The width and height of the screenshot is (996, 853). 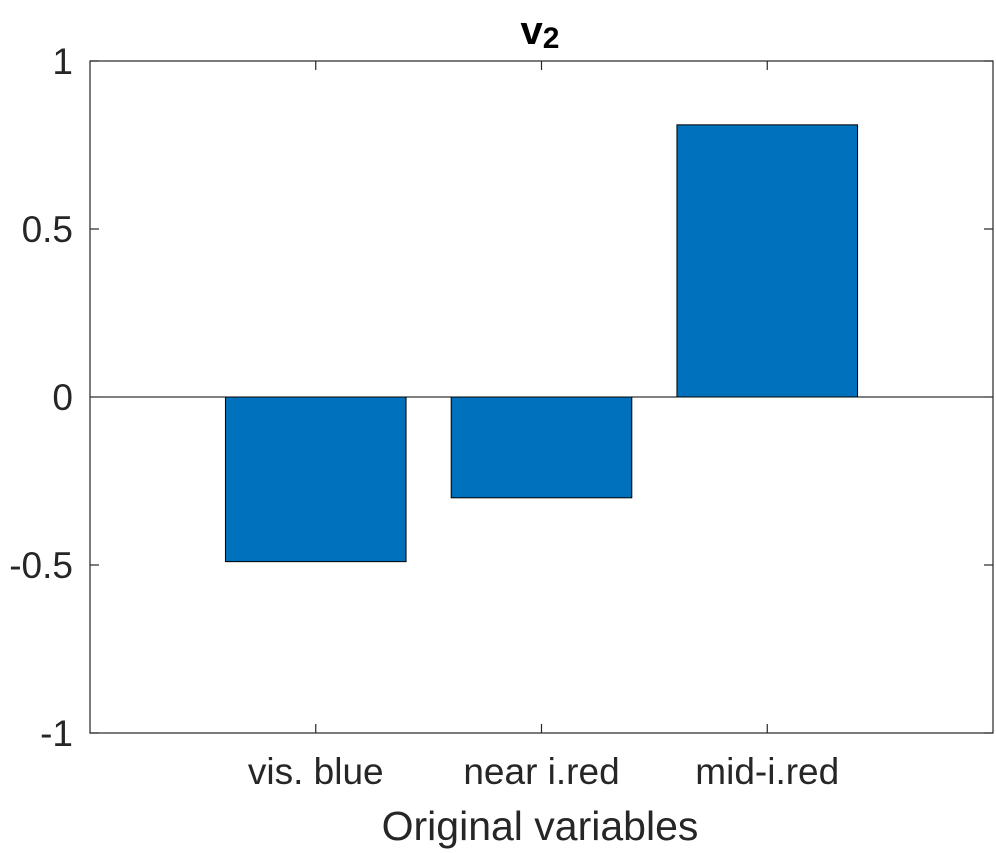 I want to click on y-tick-label: 0.5, so click(x=47, y=229).